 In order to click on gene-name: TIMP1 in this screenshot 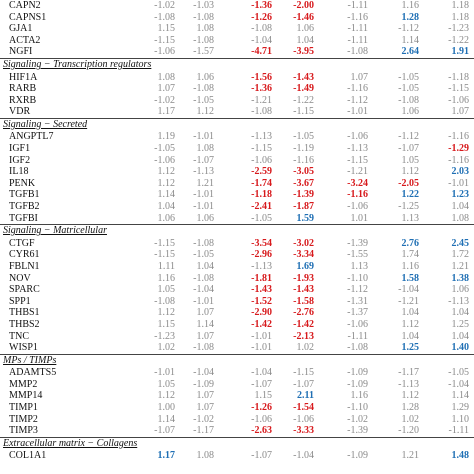, I will do `click(23, 407)`.